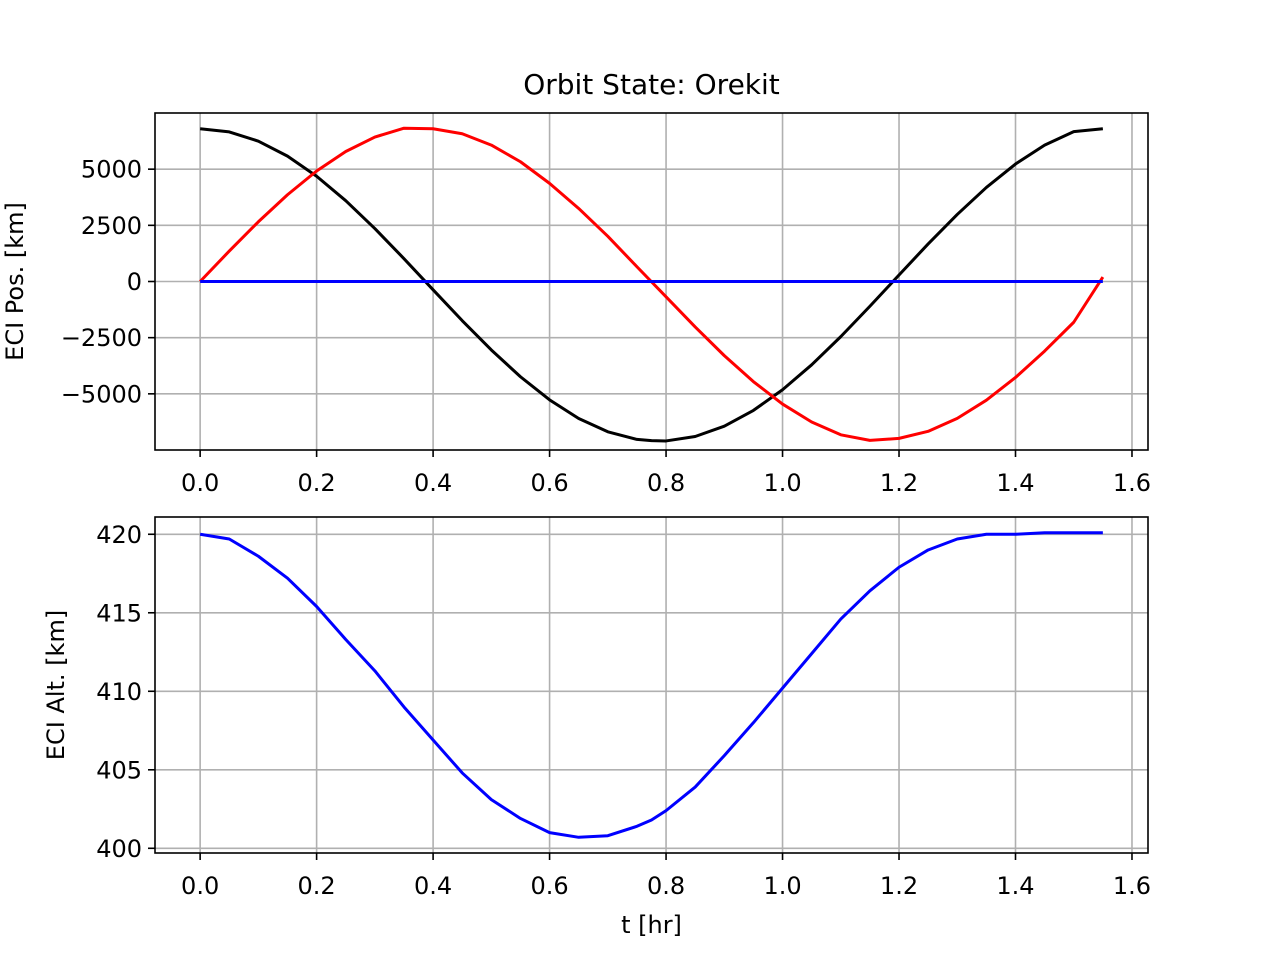 This screenshot has width=1272, height=954. Describe the element at coordinates (666, 886) in the screenshot. I see `altitude-x-tick-label-4: 0.8` at that location.